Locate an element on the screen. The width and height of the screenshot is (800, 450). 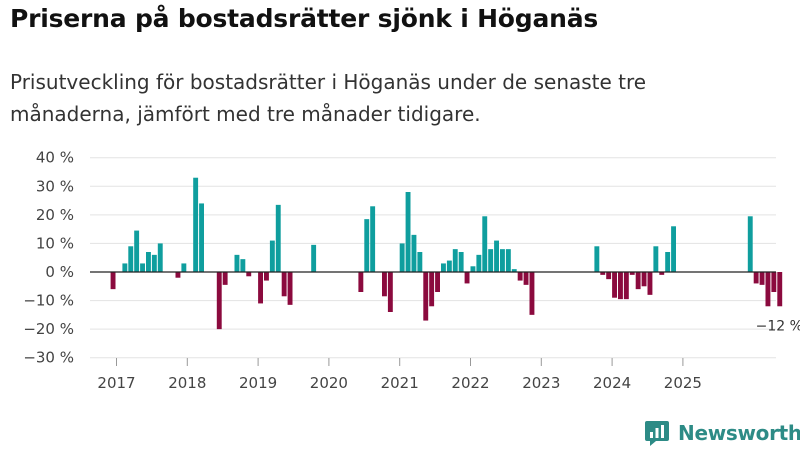
x-tick-label: 2023 is located at coordinates (541, 383).